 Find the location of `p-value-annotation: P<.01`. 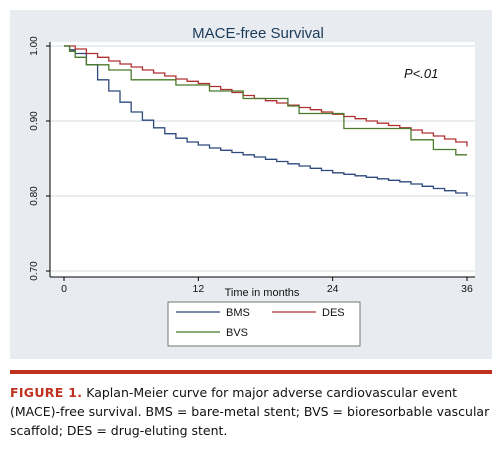

p-value-annotation: P<.01 is located at coordinates (421, 73).